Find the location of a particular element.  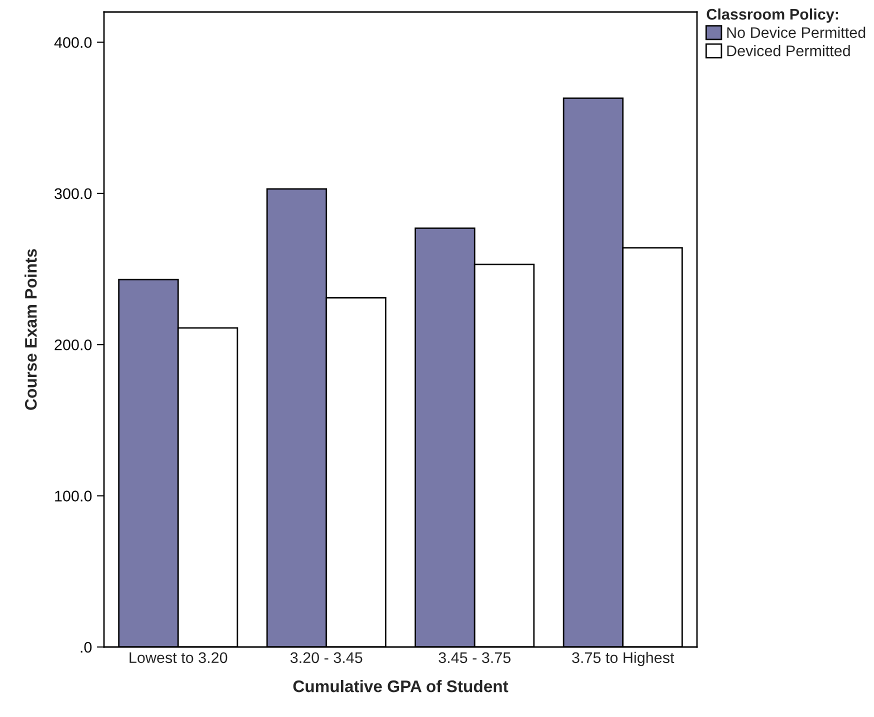

y-tick-label: 100.0 is located at coordinates (73, 496).